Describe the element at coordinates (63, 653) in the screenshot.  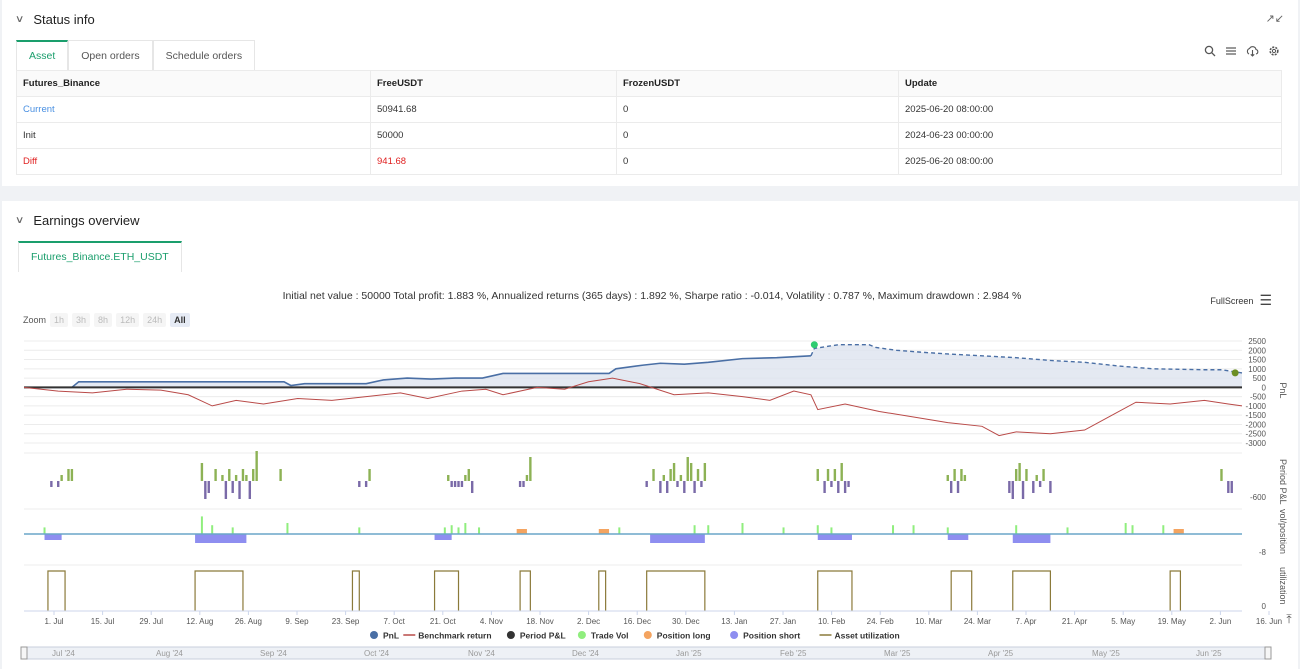
I see `navigator-tick-label: Jul '24` at that location.